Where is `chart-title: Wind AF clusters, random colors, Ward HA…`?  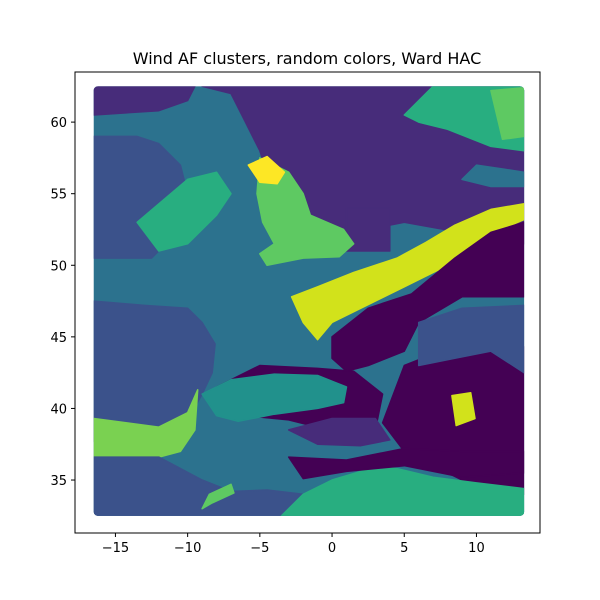 chart-title: Wind AF clusters, random colors, Ward HA… is located at coordinates (307, 58).